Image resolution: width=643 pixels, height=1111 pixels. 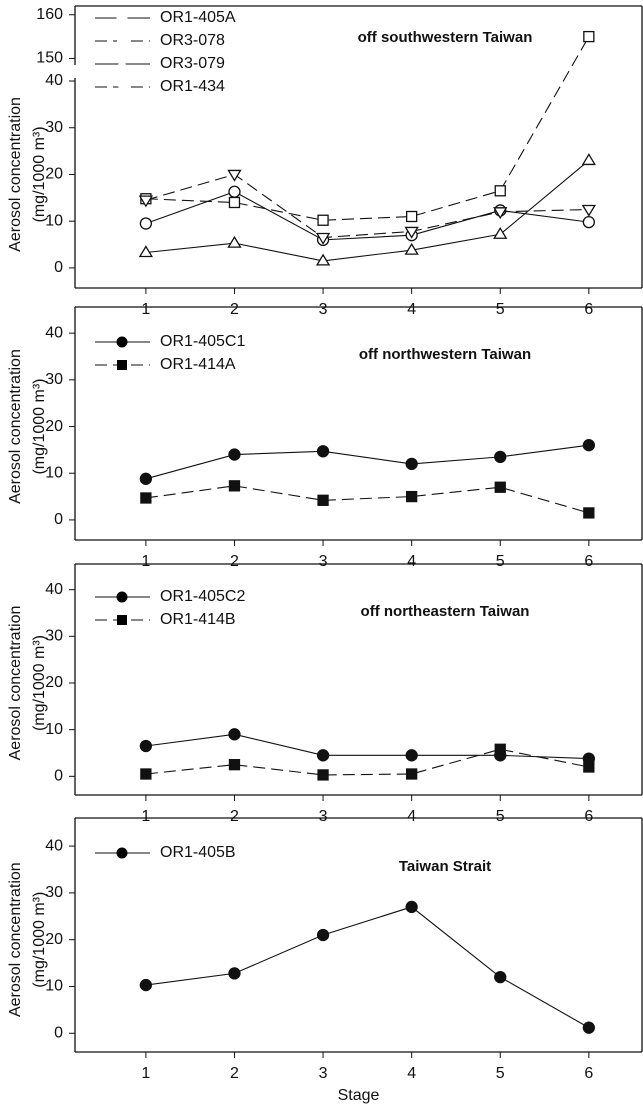 What do you see at coordinates (202, 596) in the screenshot?
I see `legend-label: OR1-405C2` at bounding box center [202, 596].